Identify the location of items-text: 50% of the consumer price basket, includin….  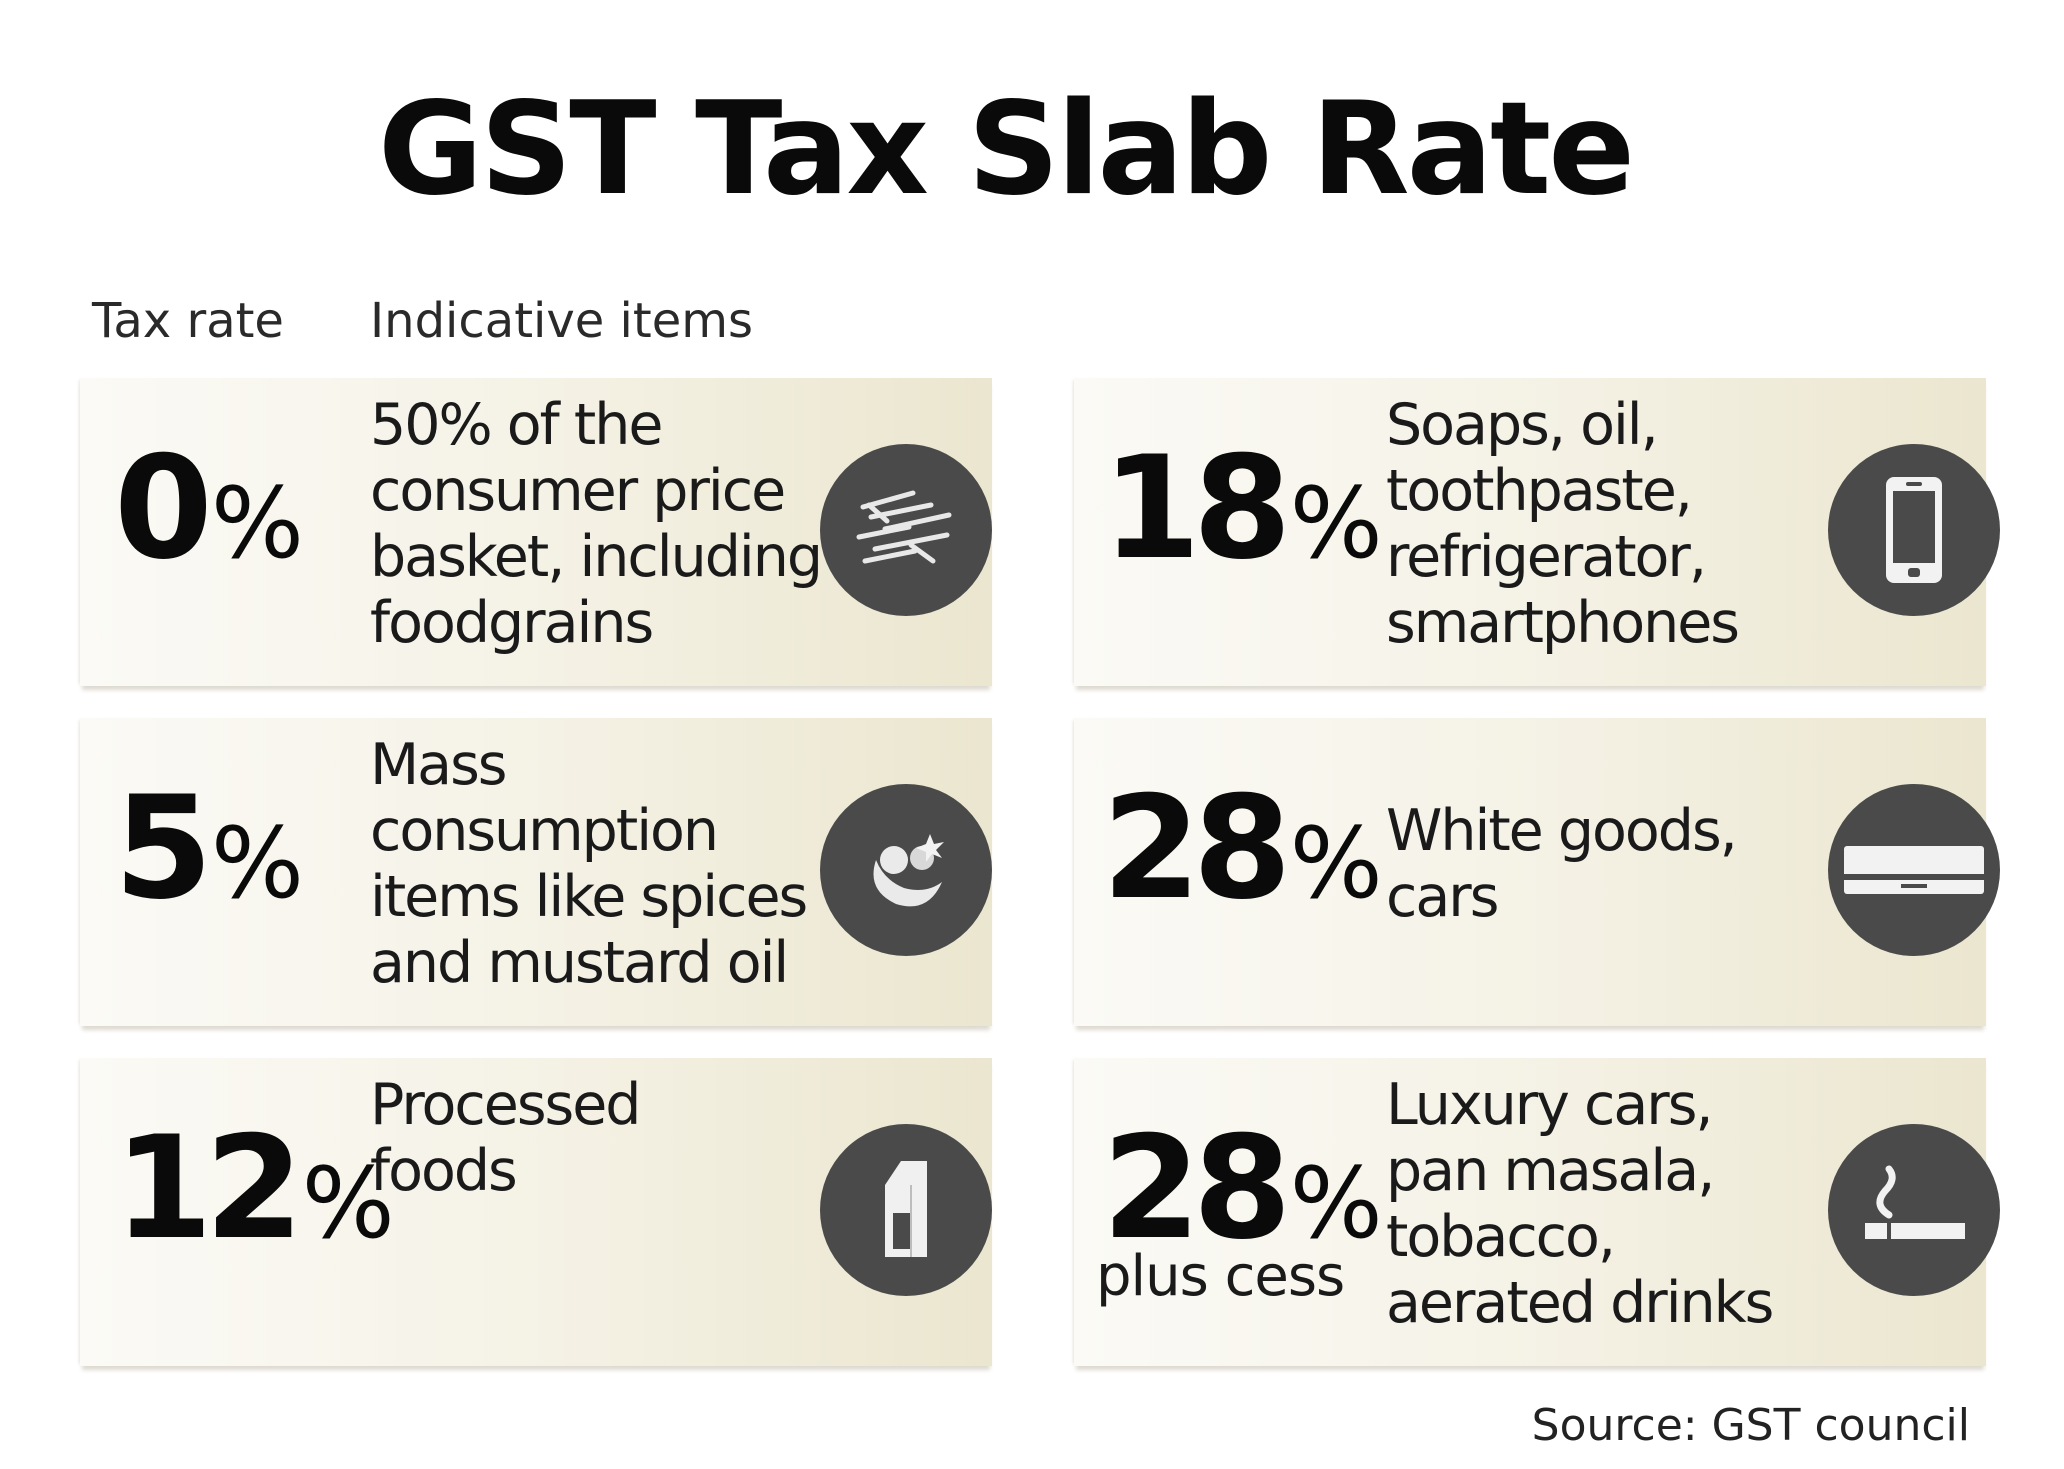
(596, 524).